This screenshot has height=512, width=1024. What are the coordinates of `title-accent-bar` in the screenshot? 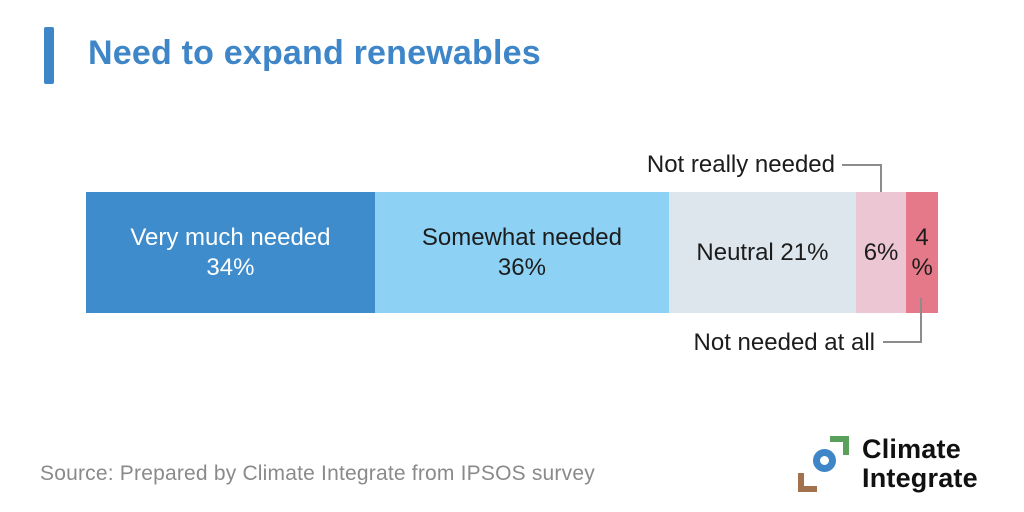 It's located at (49, 55).